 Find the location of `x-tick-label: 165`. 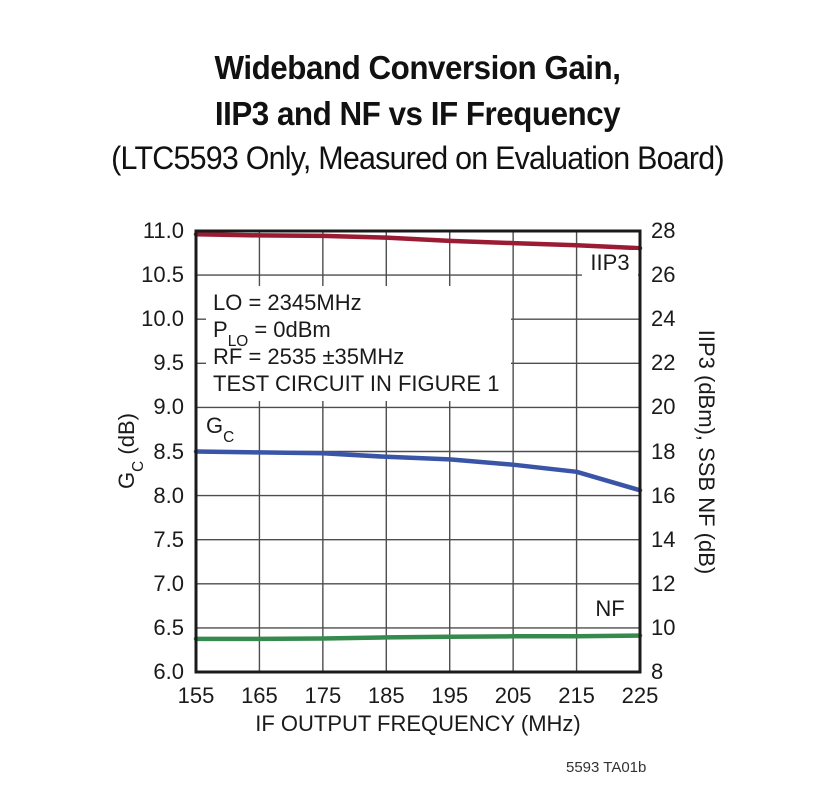

x-tick-label: 165 is located at coordinates (259, 695).